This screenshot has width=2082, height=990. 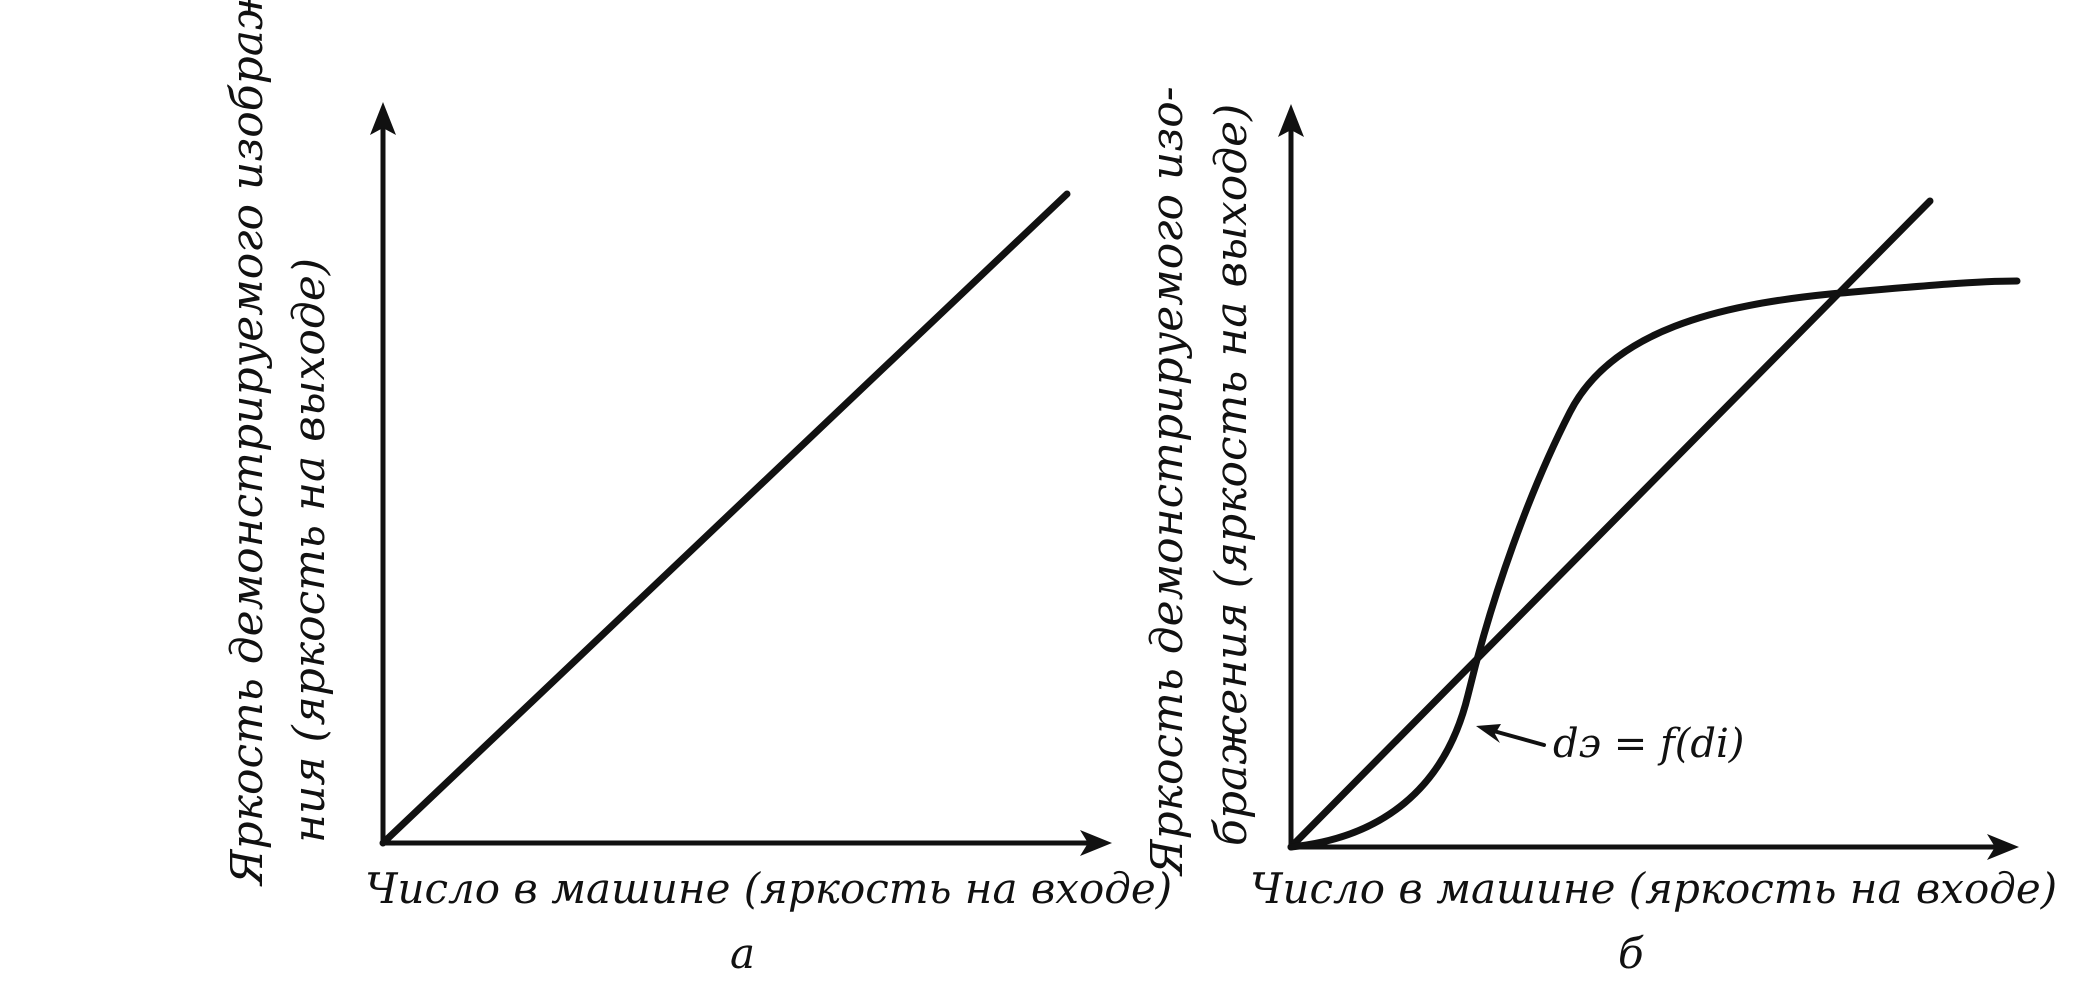 What do you see at coordinates (1648, 744) in the screenshot?
I see `panel-b-curve-label: dэ = f(di)` at bounding box center [1648, 744].